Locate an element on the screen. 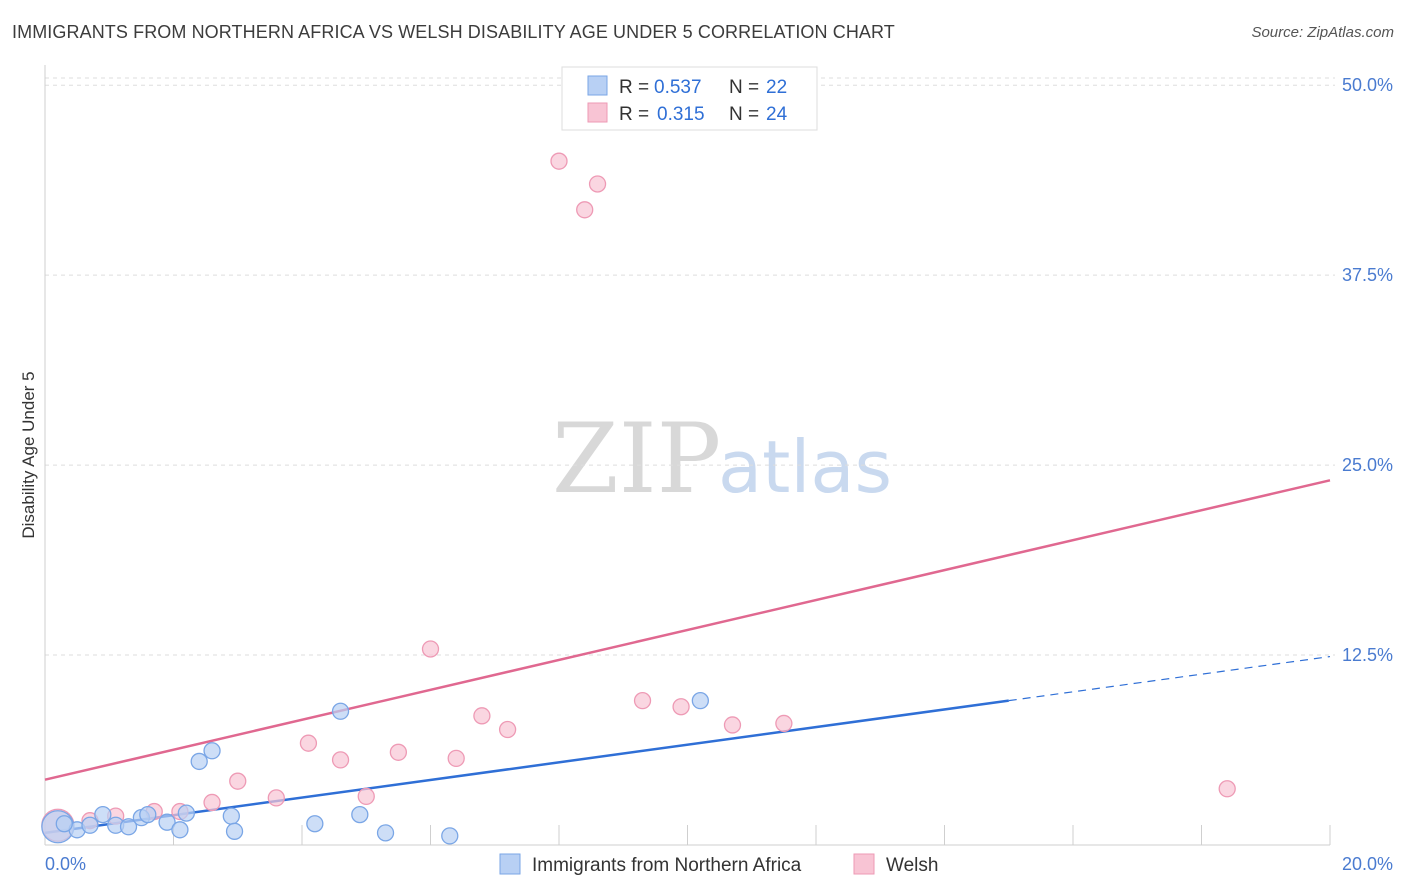 Image resolution: width=1406 pixels, height=892 pixels. bottom-legend-swatch-blue is located at coordinates (510, 864).